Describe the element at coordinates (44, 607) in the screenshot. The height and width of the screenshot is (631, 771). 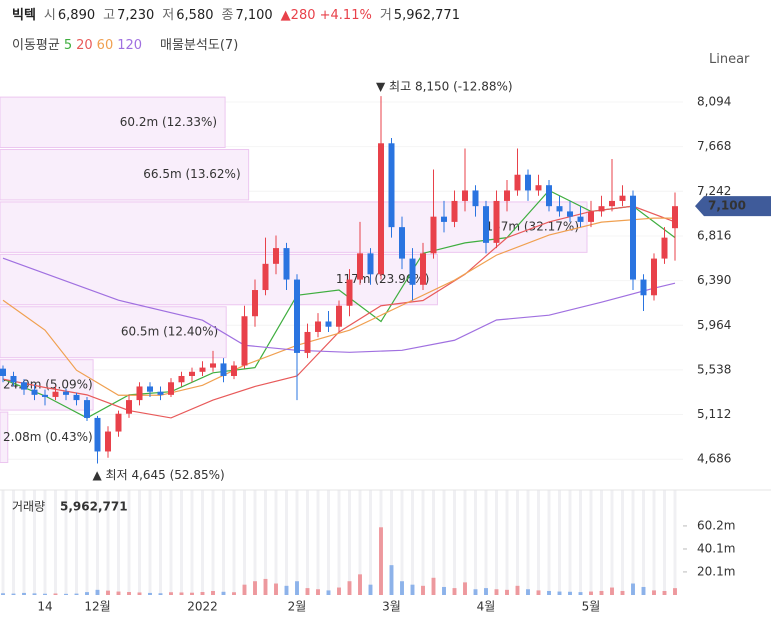
I see `x-tick-label: 14` at that location.